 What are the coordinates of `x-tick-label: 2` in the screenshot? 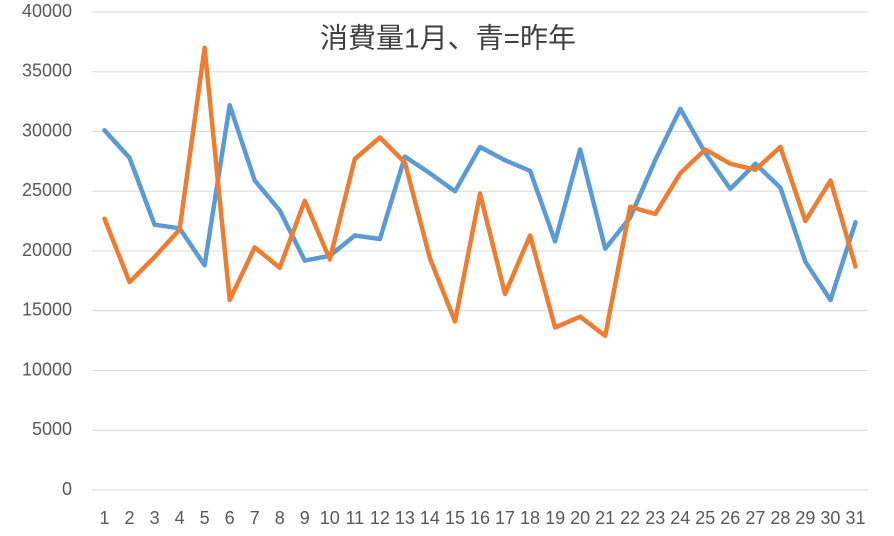 It's located at (130, 518).